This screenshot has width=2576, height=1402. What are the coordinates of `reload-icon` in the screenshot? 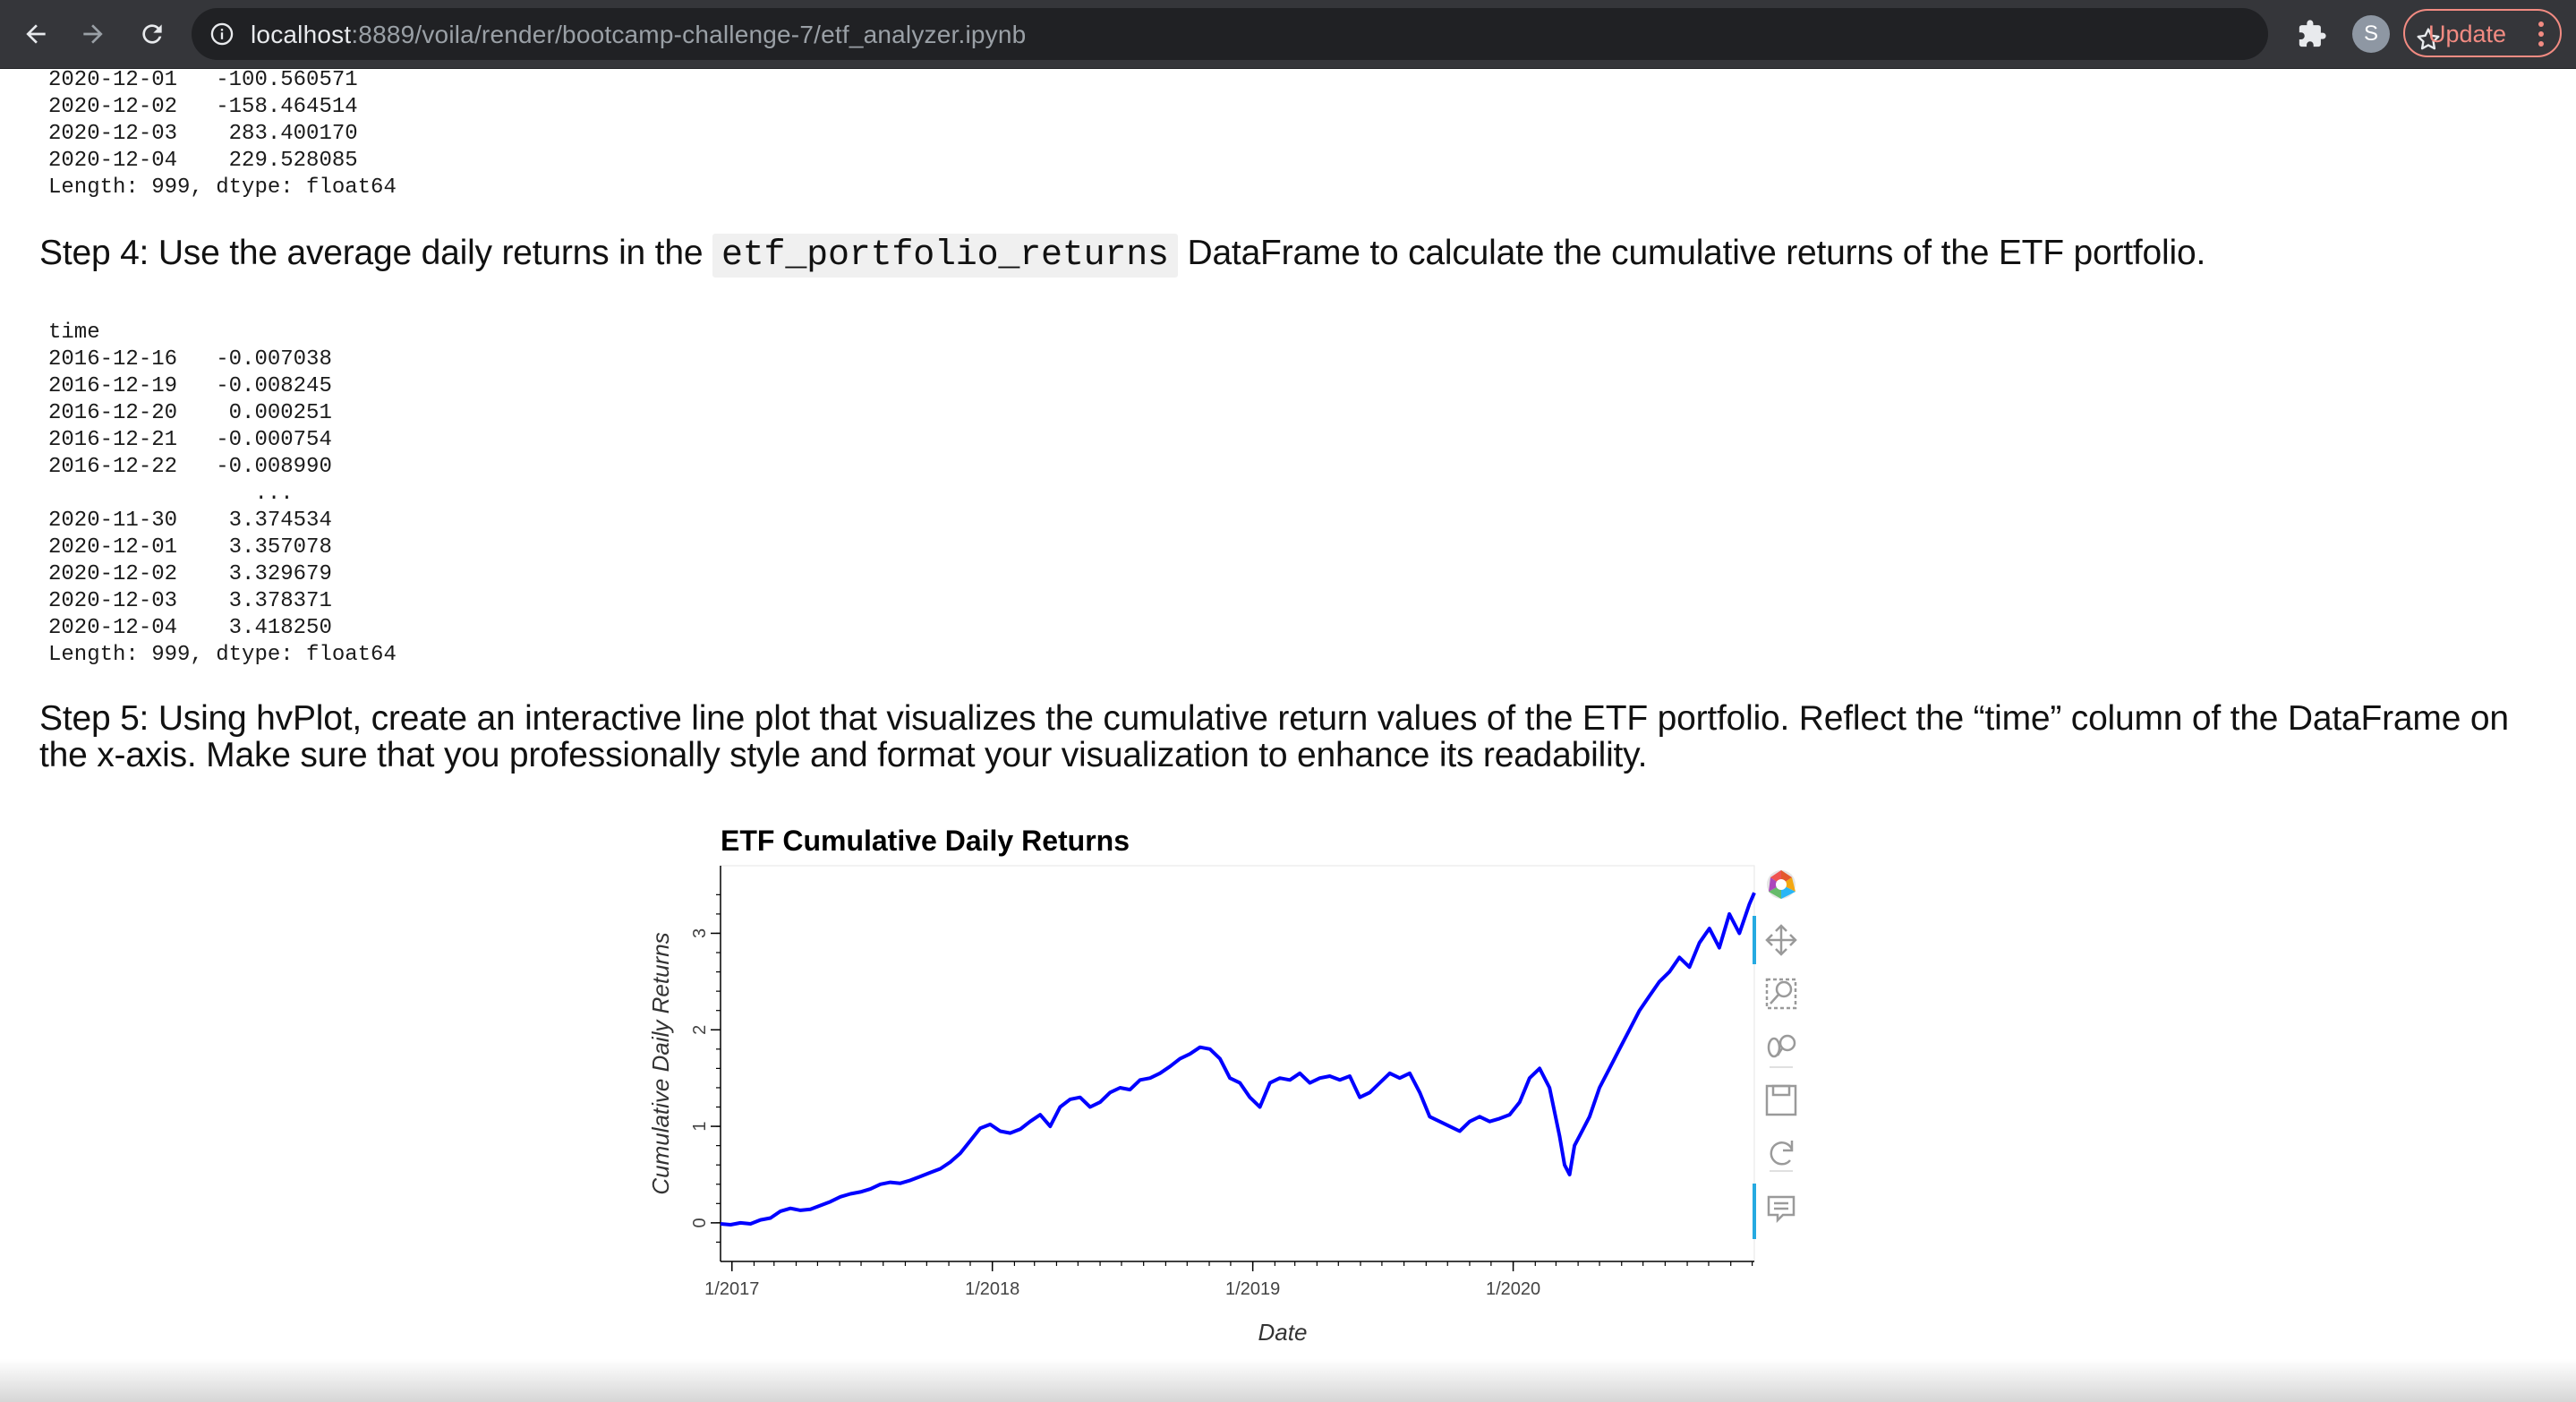 It's located at (152, 34).